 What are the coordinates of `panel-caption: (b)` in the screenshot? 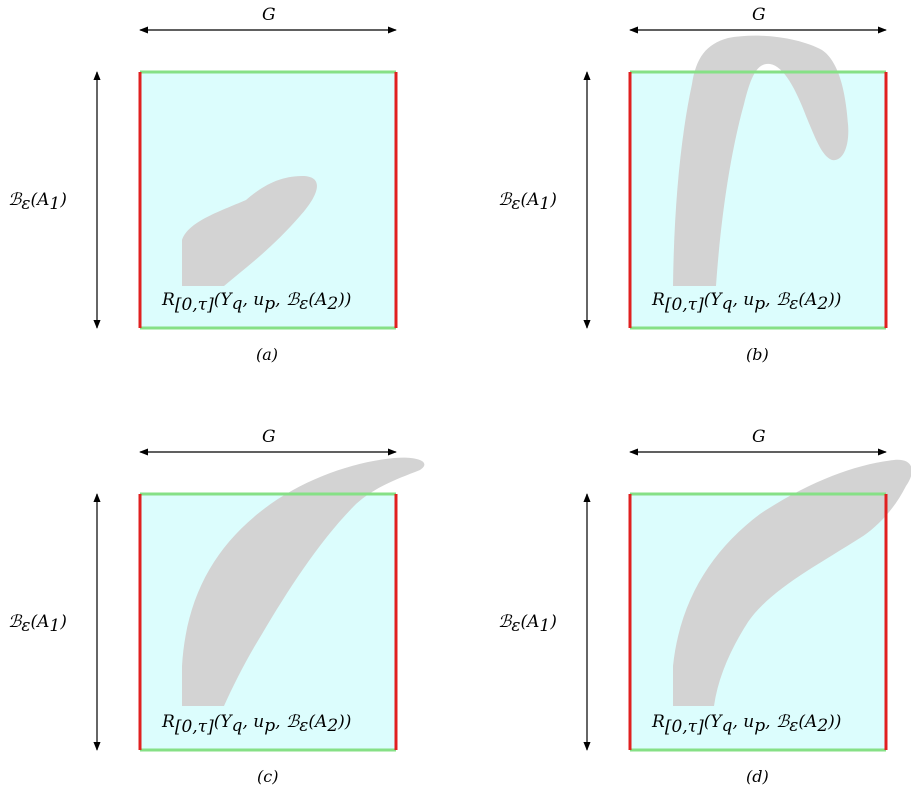 It's located at (757, 354).